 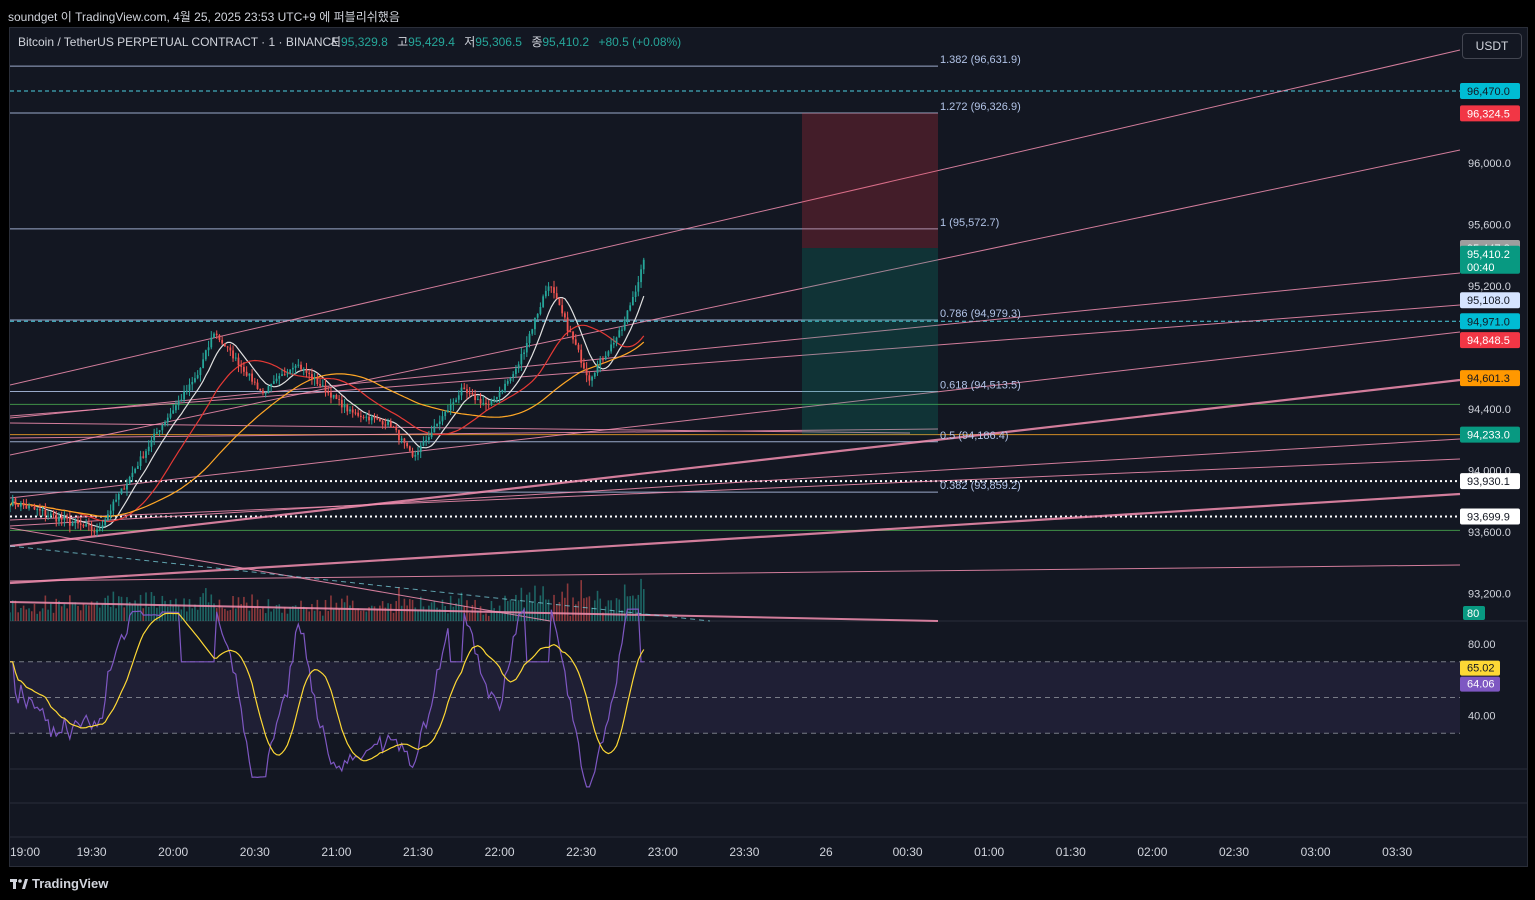 I want to click on price-tick: 95,200.0, so click(x=1489, y=287).